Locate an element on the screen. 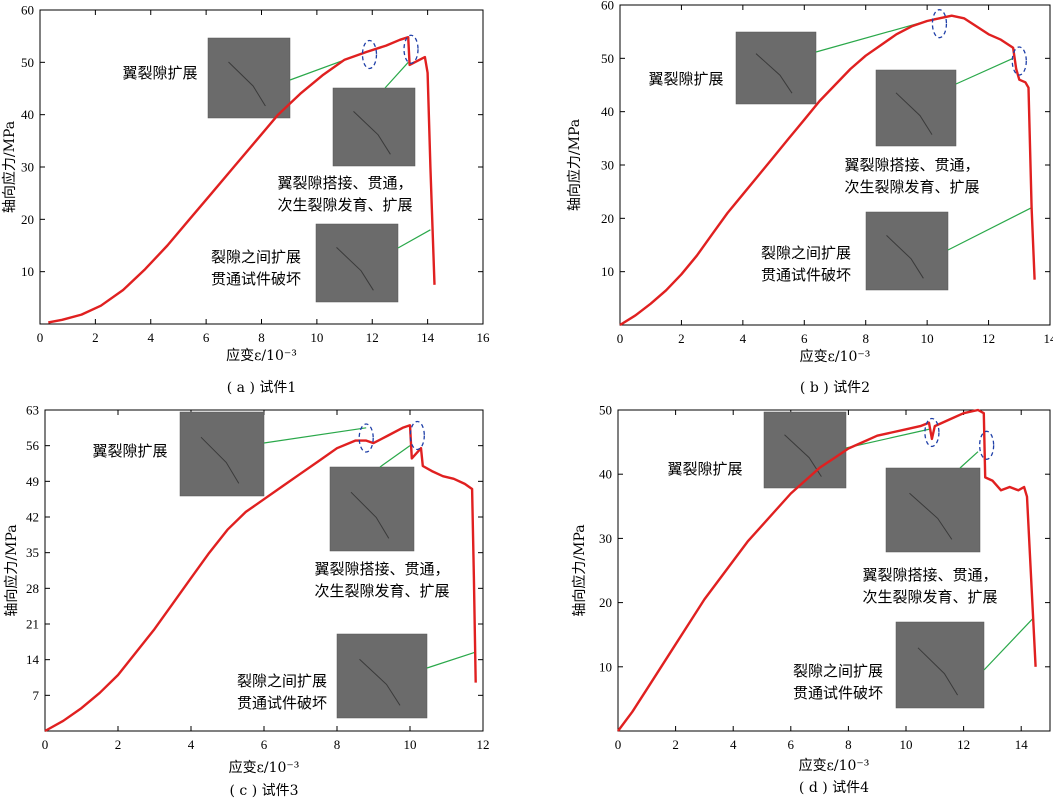  y-tick-label: 7 is located at coordinates (36, 695).